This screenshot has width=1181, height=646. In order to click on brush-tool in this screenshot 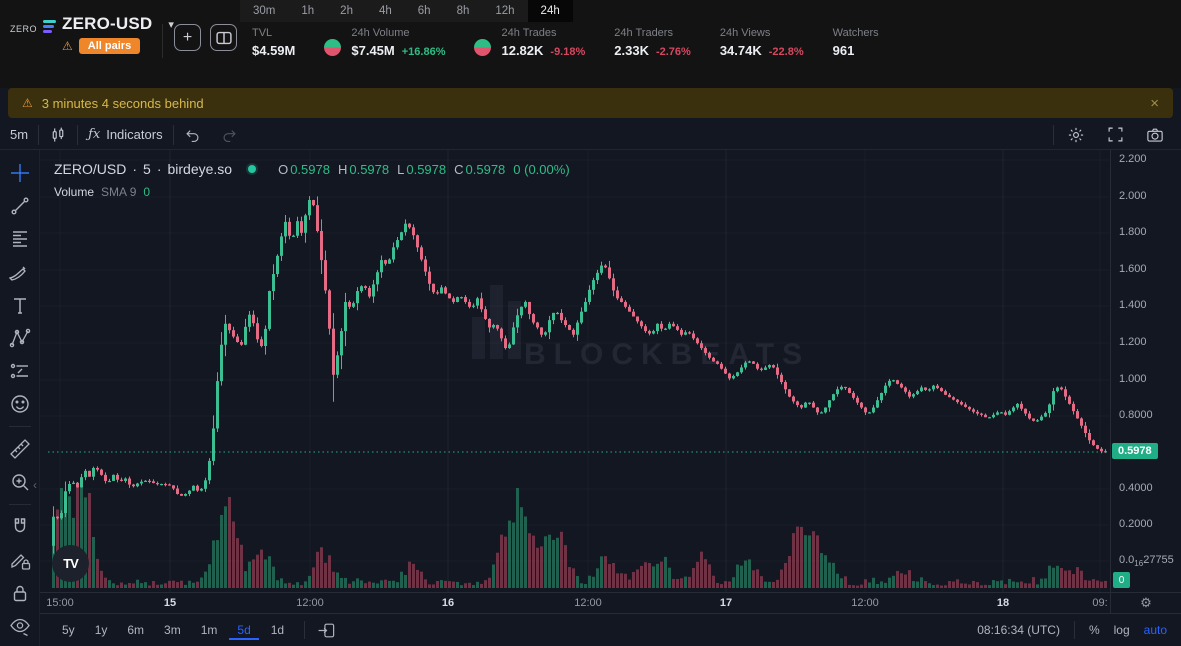, I will do `click(20, 272)`.